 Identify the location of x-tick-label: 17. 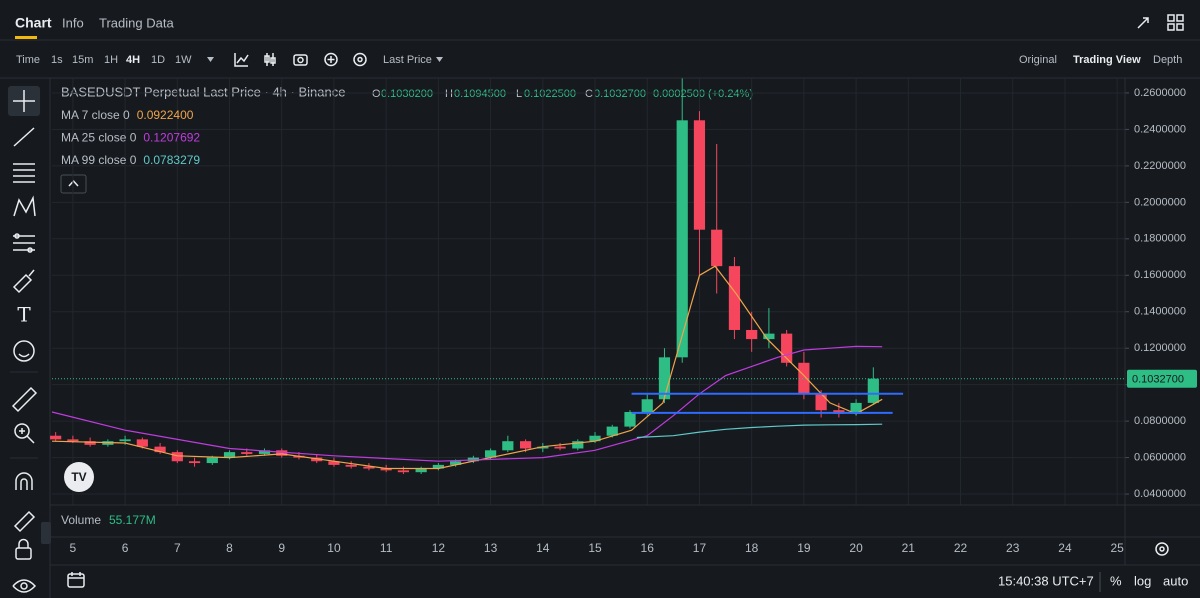
(700, 548).